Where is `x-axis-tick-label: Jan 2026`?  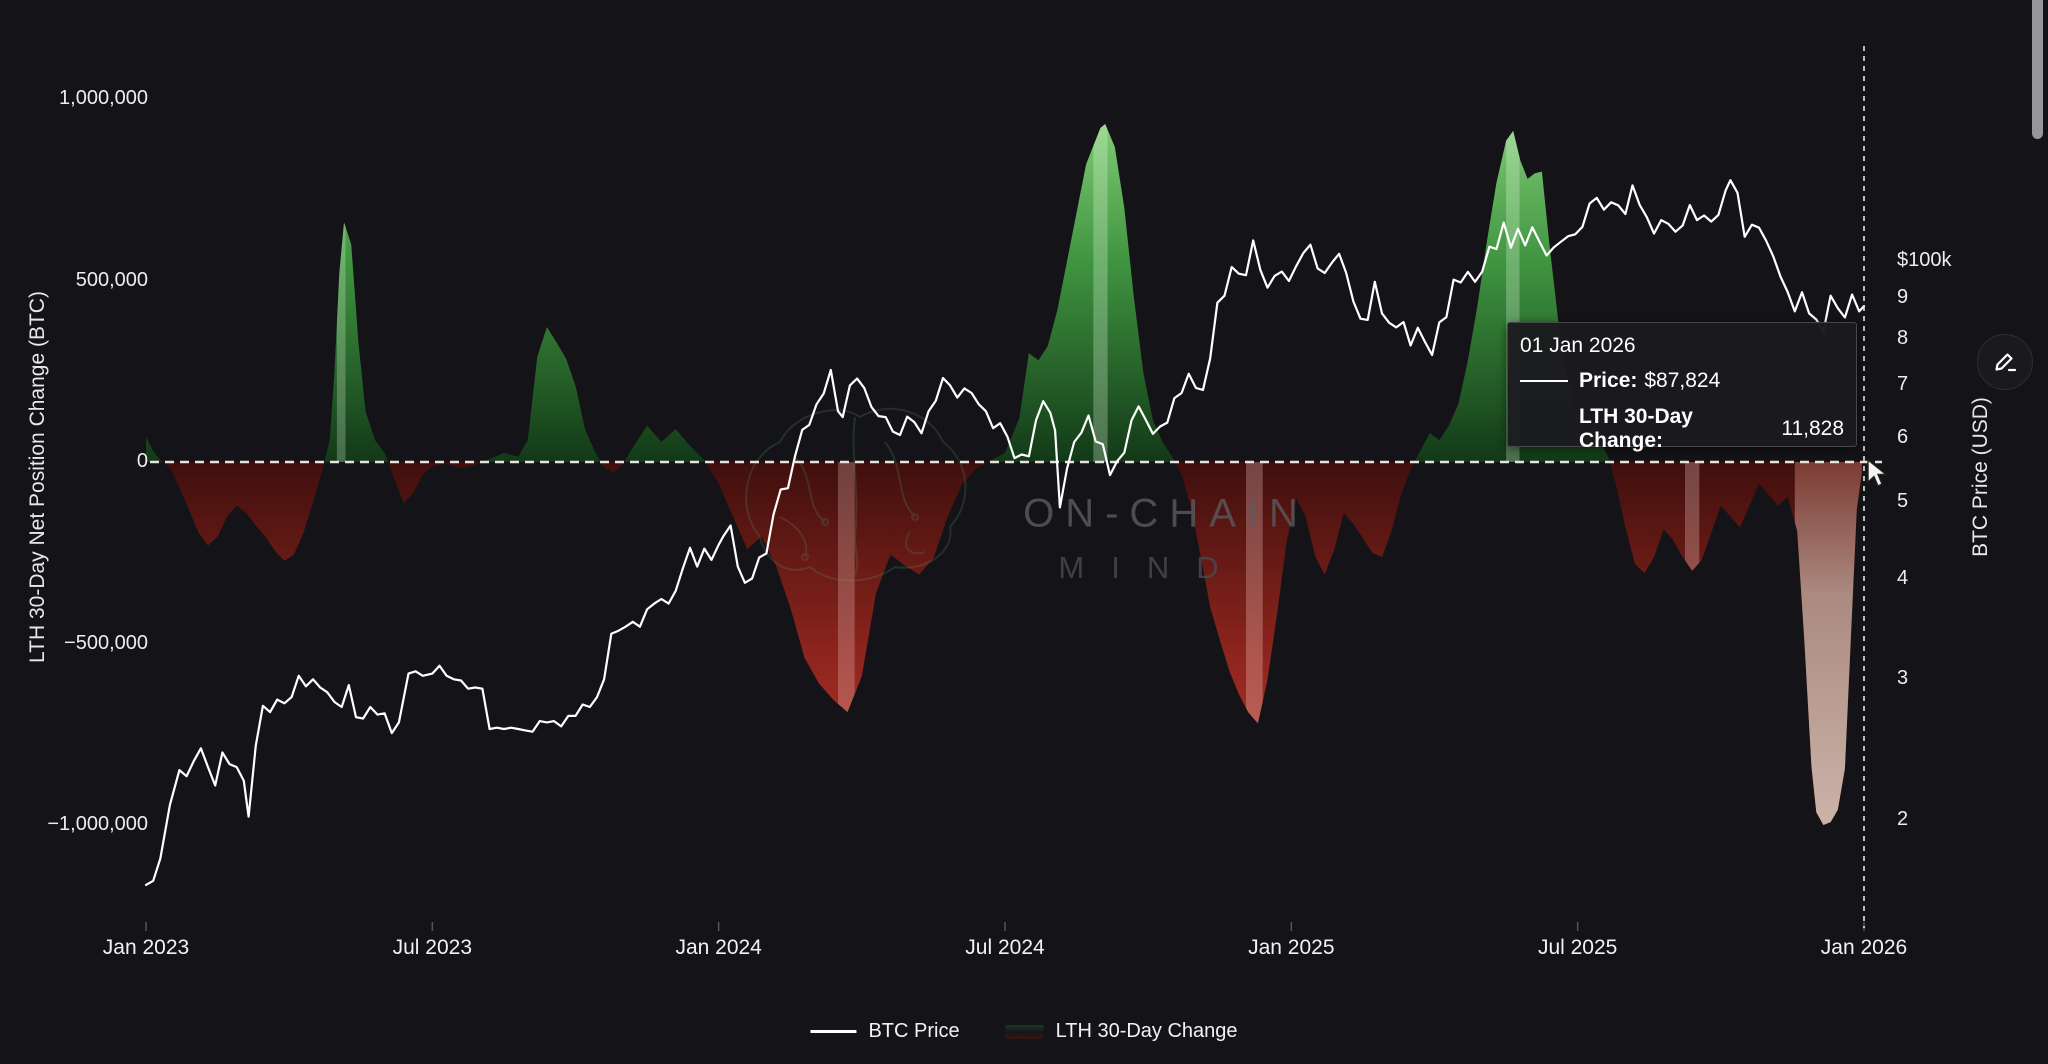 x-axis-tick-label: Jan 2026 is located at coordinates (1864, 947).